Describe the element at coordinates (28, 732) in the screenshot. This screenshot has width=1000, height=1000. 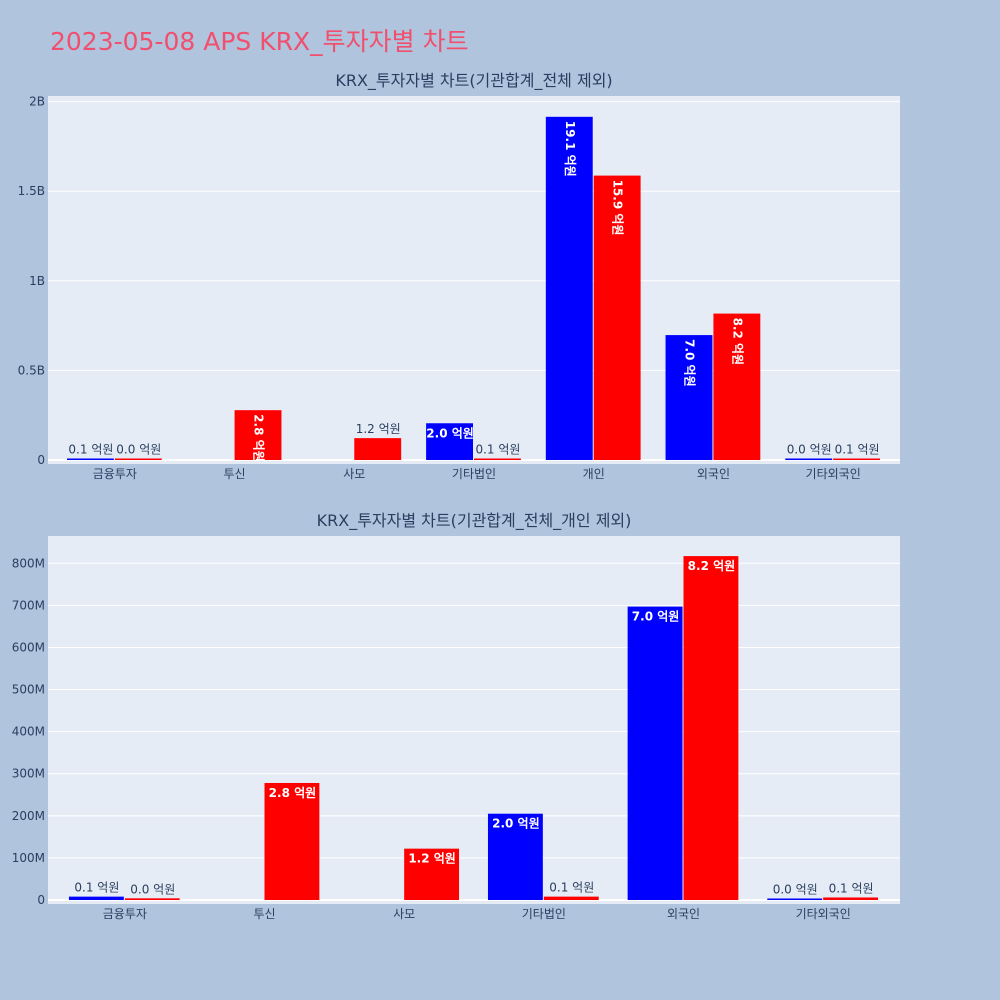
I see `y-tick-label: 400M` at that location.